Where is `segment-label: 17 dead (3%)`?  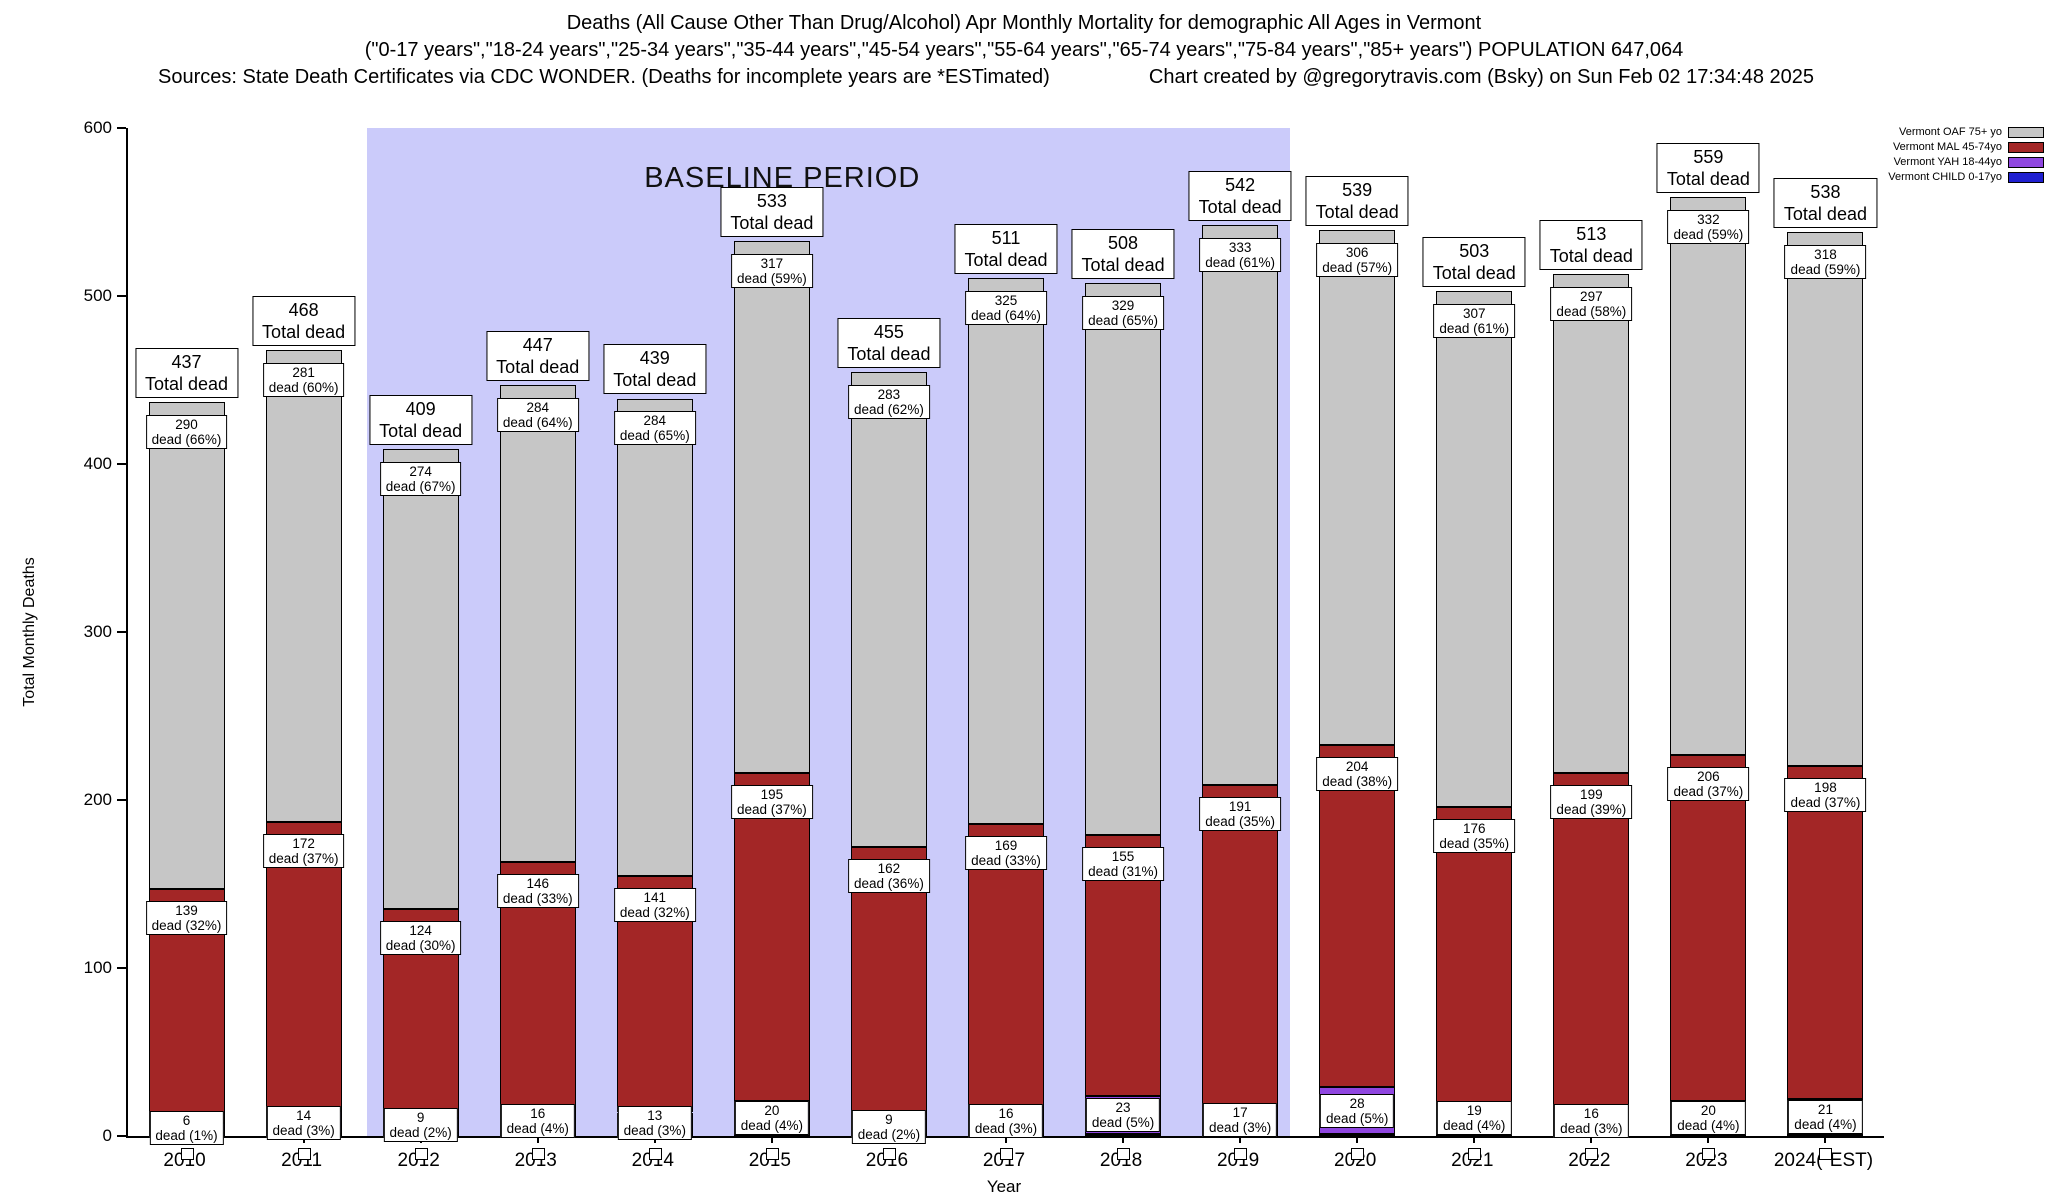
segment-label: 17 dead (3%) is located at coordinates (1240, 1120).